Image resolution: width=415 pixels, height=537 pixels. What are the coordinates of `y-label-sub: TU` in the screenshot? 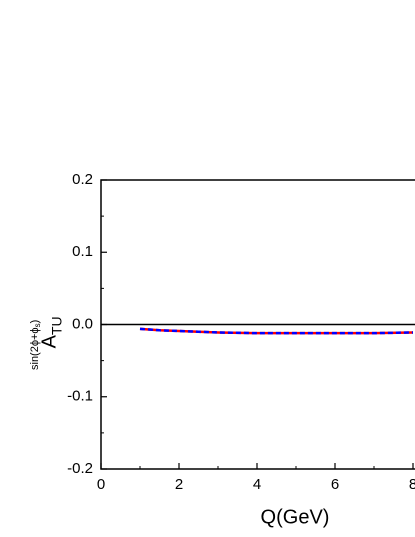 It's located at (57, 325).